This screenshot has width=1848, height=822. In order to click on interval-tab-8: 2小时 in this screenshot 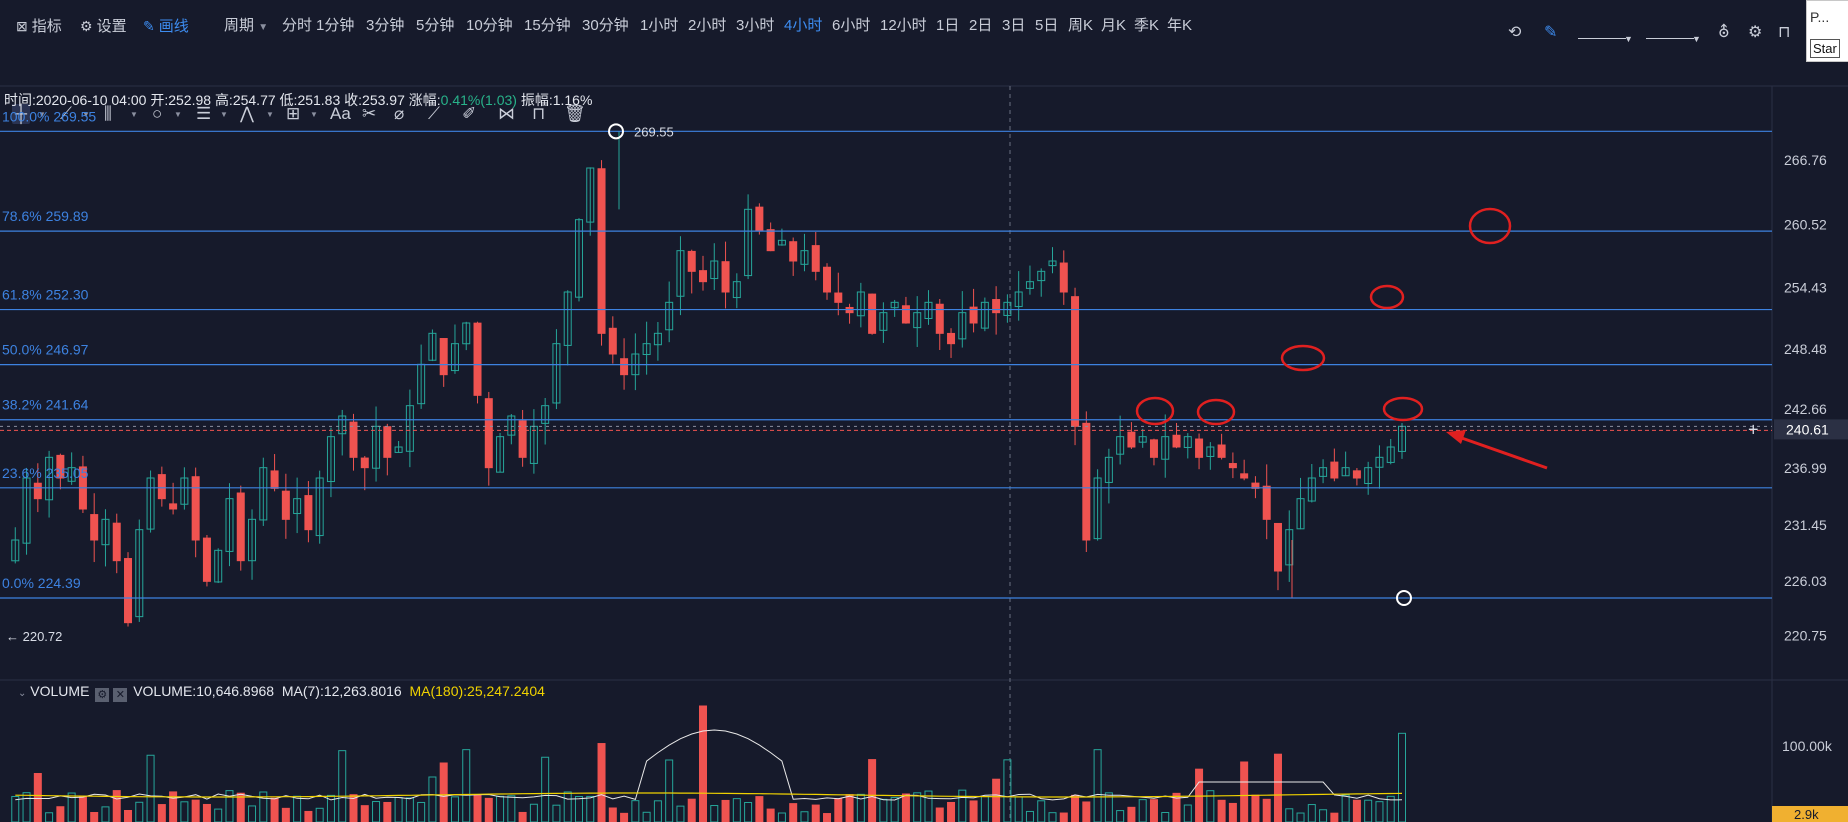, I will do `click(707, 25)`.